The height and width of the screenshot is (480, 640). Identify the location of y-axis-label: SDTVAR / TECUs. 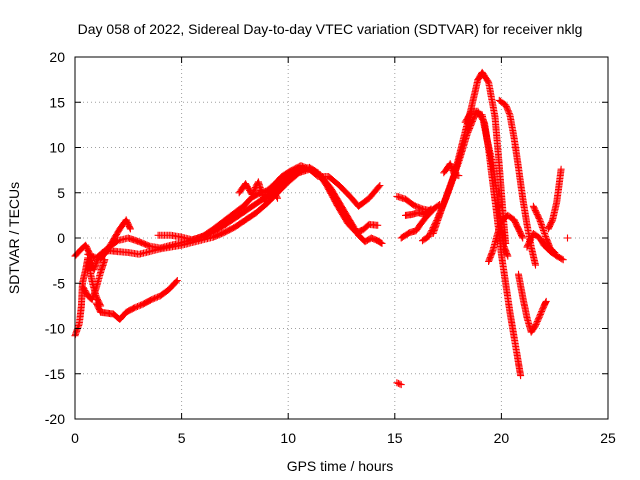
(14, 238).